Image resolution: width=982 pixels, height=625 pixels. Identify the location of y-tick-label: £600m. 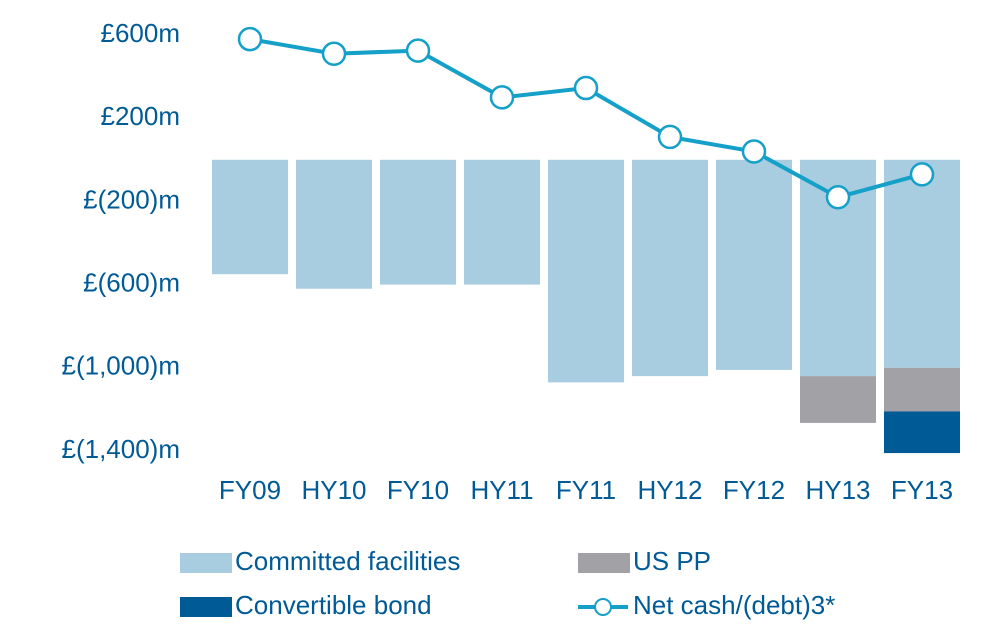
(141, 33).